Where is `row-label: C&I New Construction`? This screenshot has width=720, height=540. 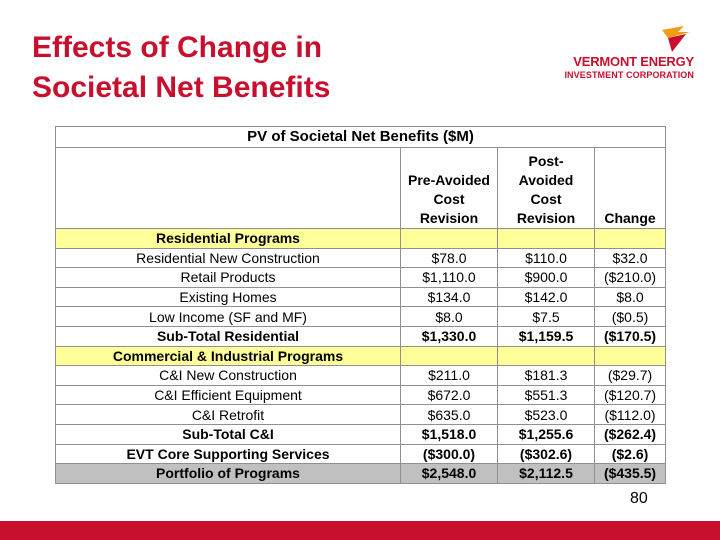
row-label: C&I New Construction is located at coordinates (228, 375).